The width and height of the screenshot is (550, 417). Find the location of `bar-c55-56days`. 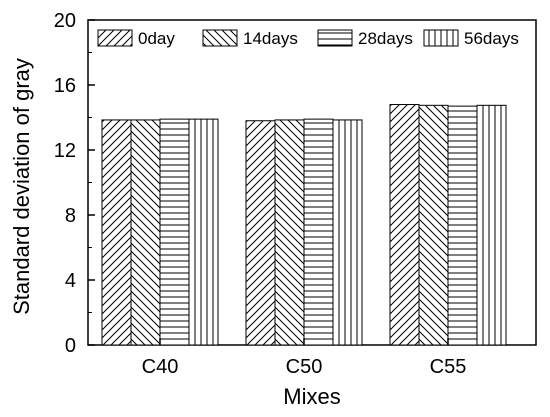

bar-c55-56days is located at coordinates (491, 225).